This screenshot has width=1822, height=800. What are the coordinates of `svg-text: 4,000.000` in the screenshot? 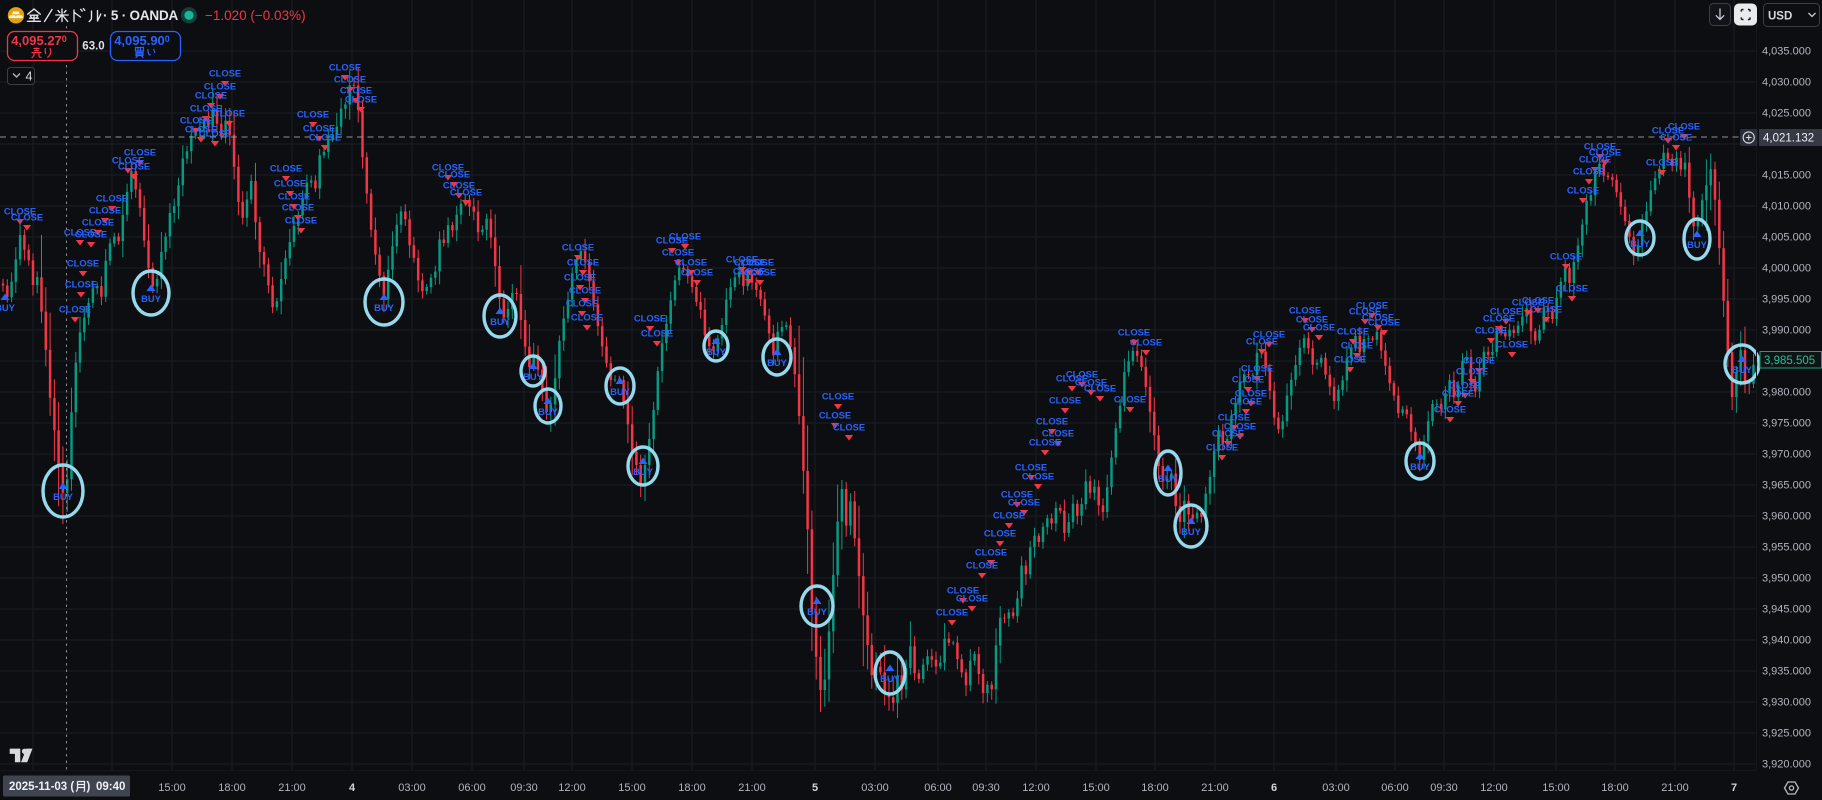 It's located at (1786, 269).